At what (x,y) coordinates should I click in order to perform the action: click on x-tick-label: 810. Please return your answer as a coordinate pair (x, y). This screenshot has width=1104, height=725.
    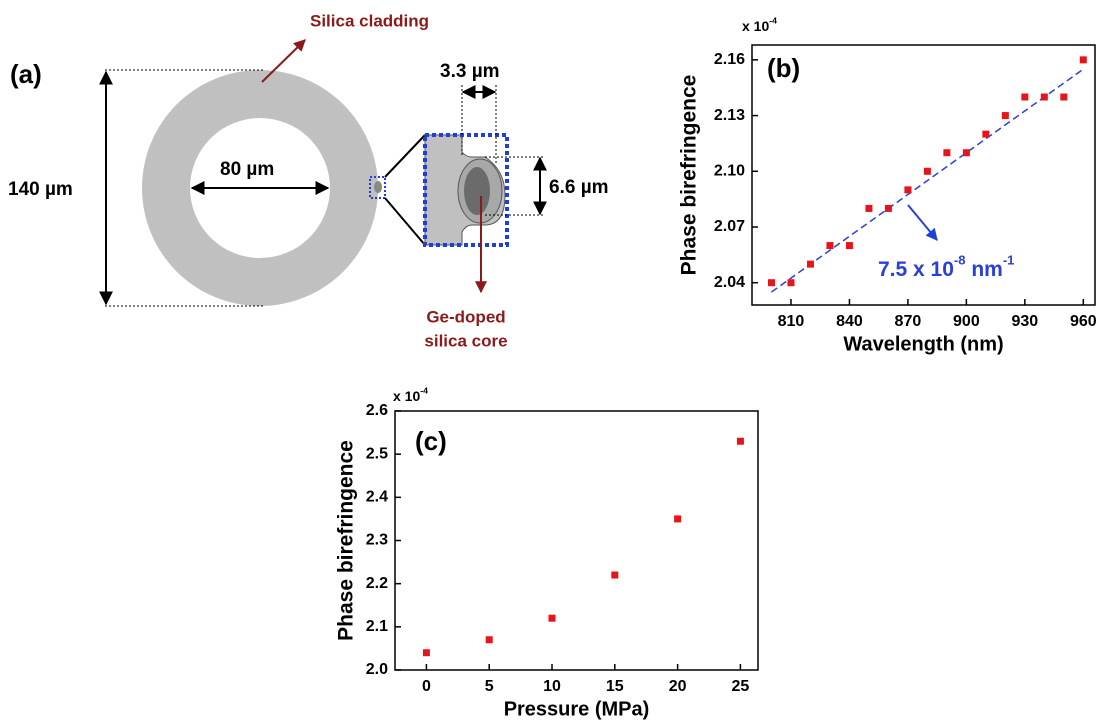
    Looking at the image, I should click on (791, 321).